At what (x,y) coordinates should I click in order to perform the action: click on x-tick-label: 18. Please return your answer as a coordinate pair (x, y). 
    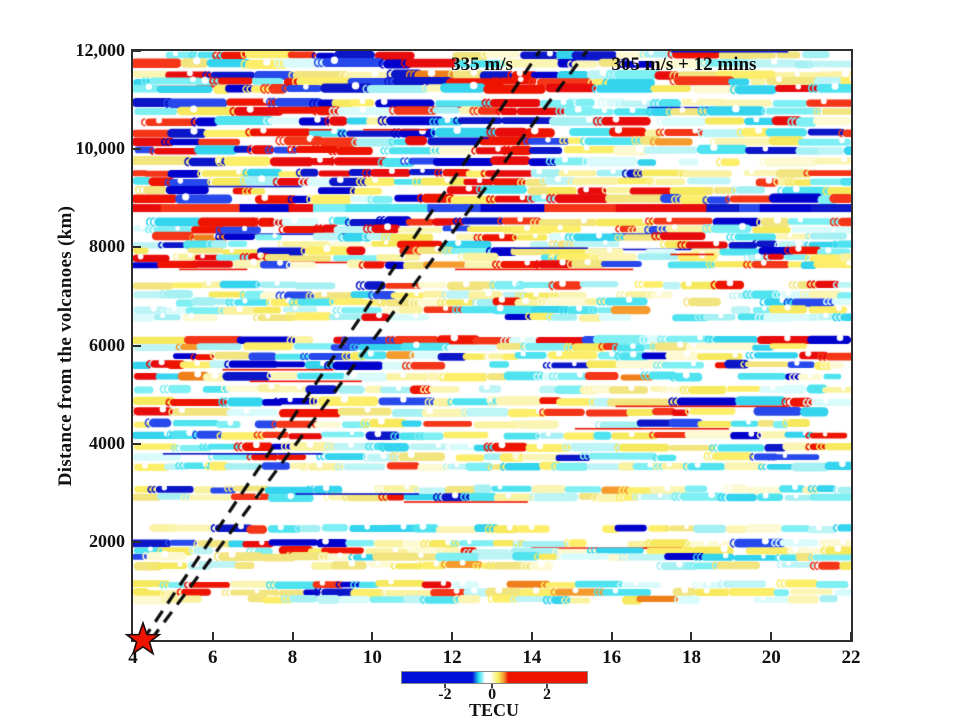
    Looking at the image, I should click on (691, 657).